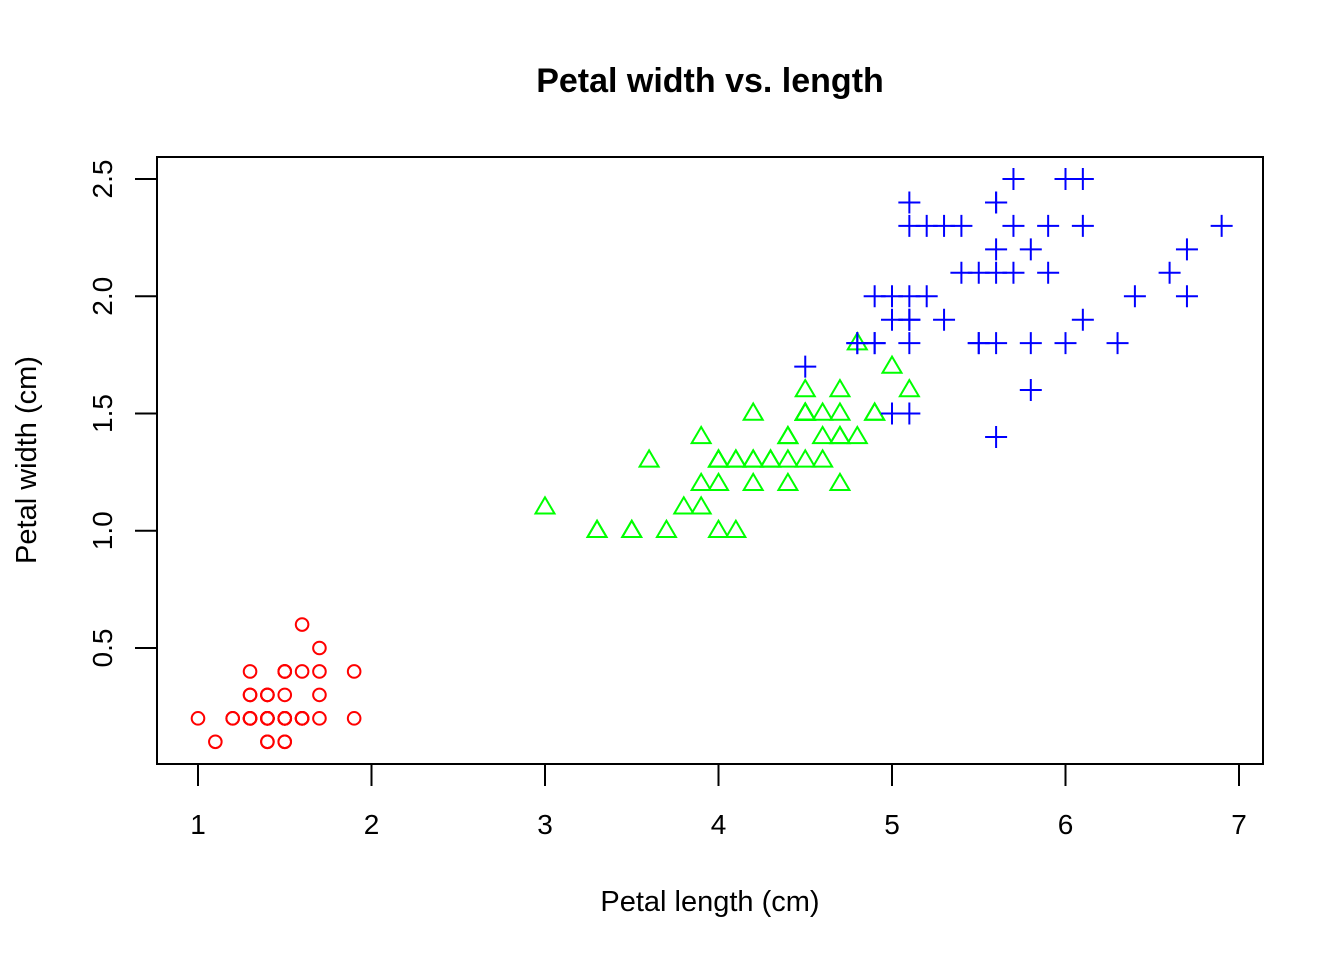 This screenshot has height=960, width=1344. I want to click on x-tick-label: 3, so click(545, 824).